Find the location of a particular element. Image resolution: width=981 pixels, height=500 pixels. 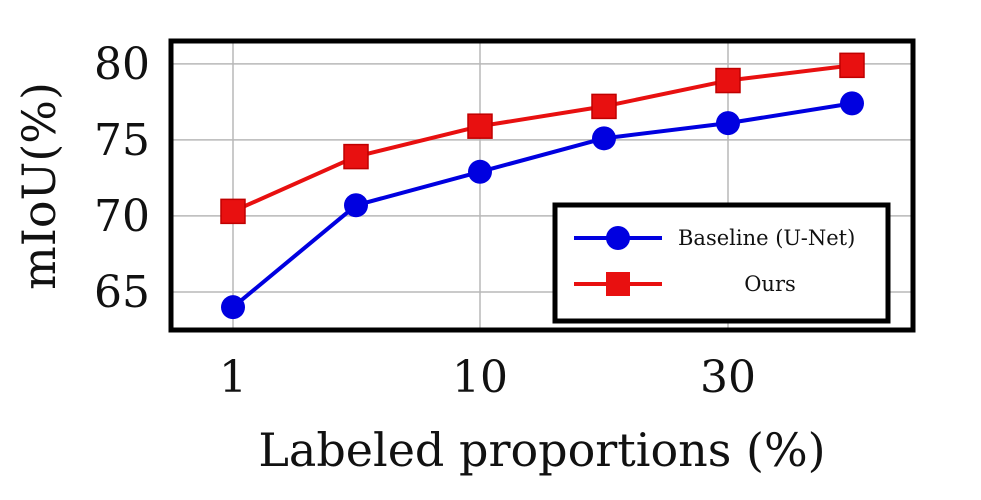

x-tick-label: 30 is located at coordinates (728, 377).